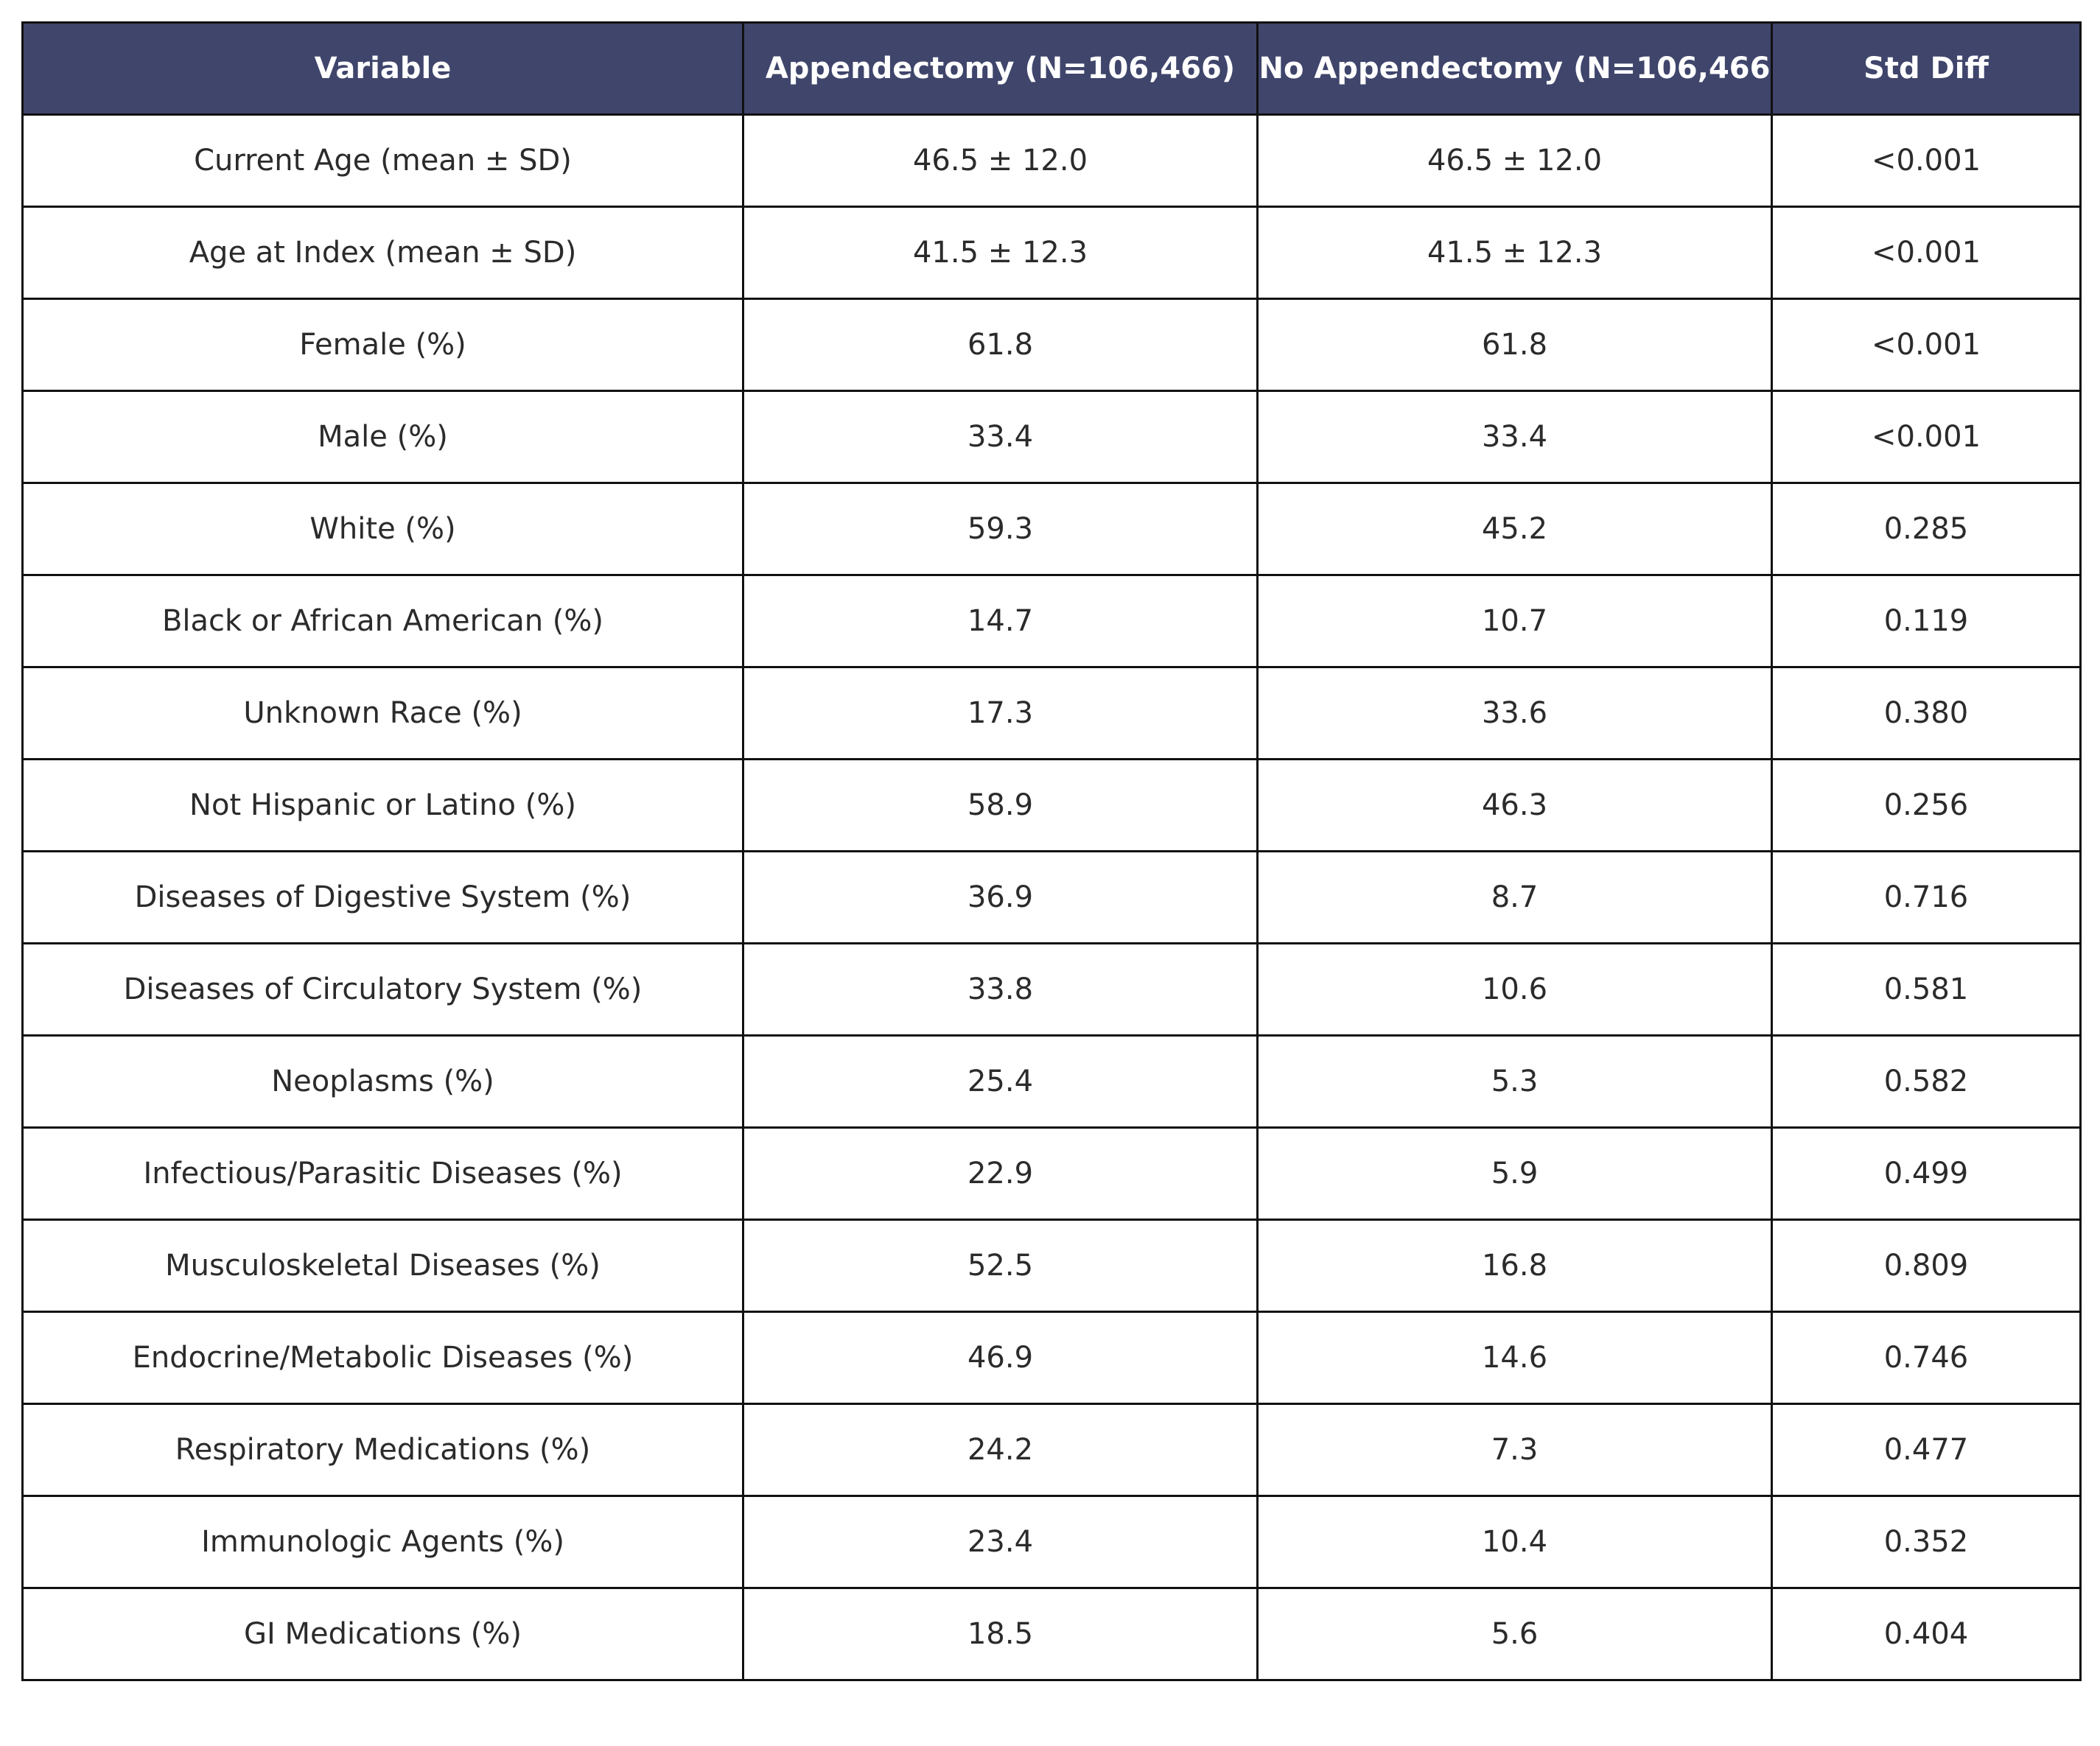  Describe the element at coordinates (1514, 621) in the screenshot. I see `no-appendectomy-value-cell: 10.7` at that location.